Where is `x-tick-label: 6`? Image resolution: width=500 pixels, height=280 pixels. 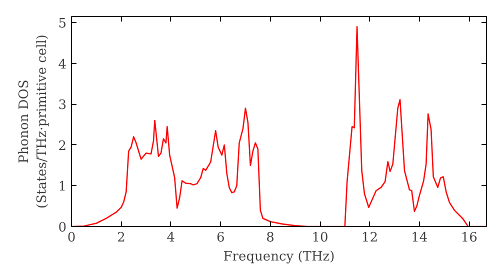
x-tick-label: 6 is located at coordinates (220, 238).